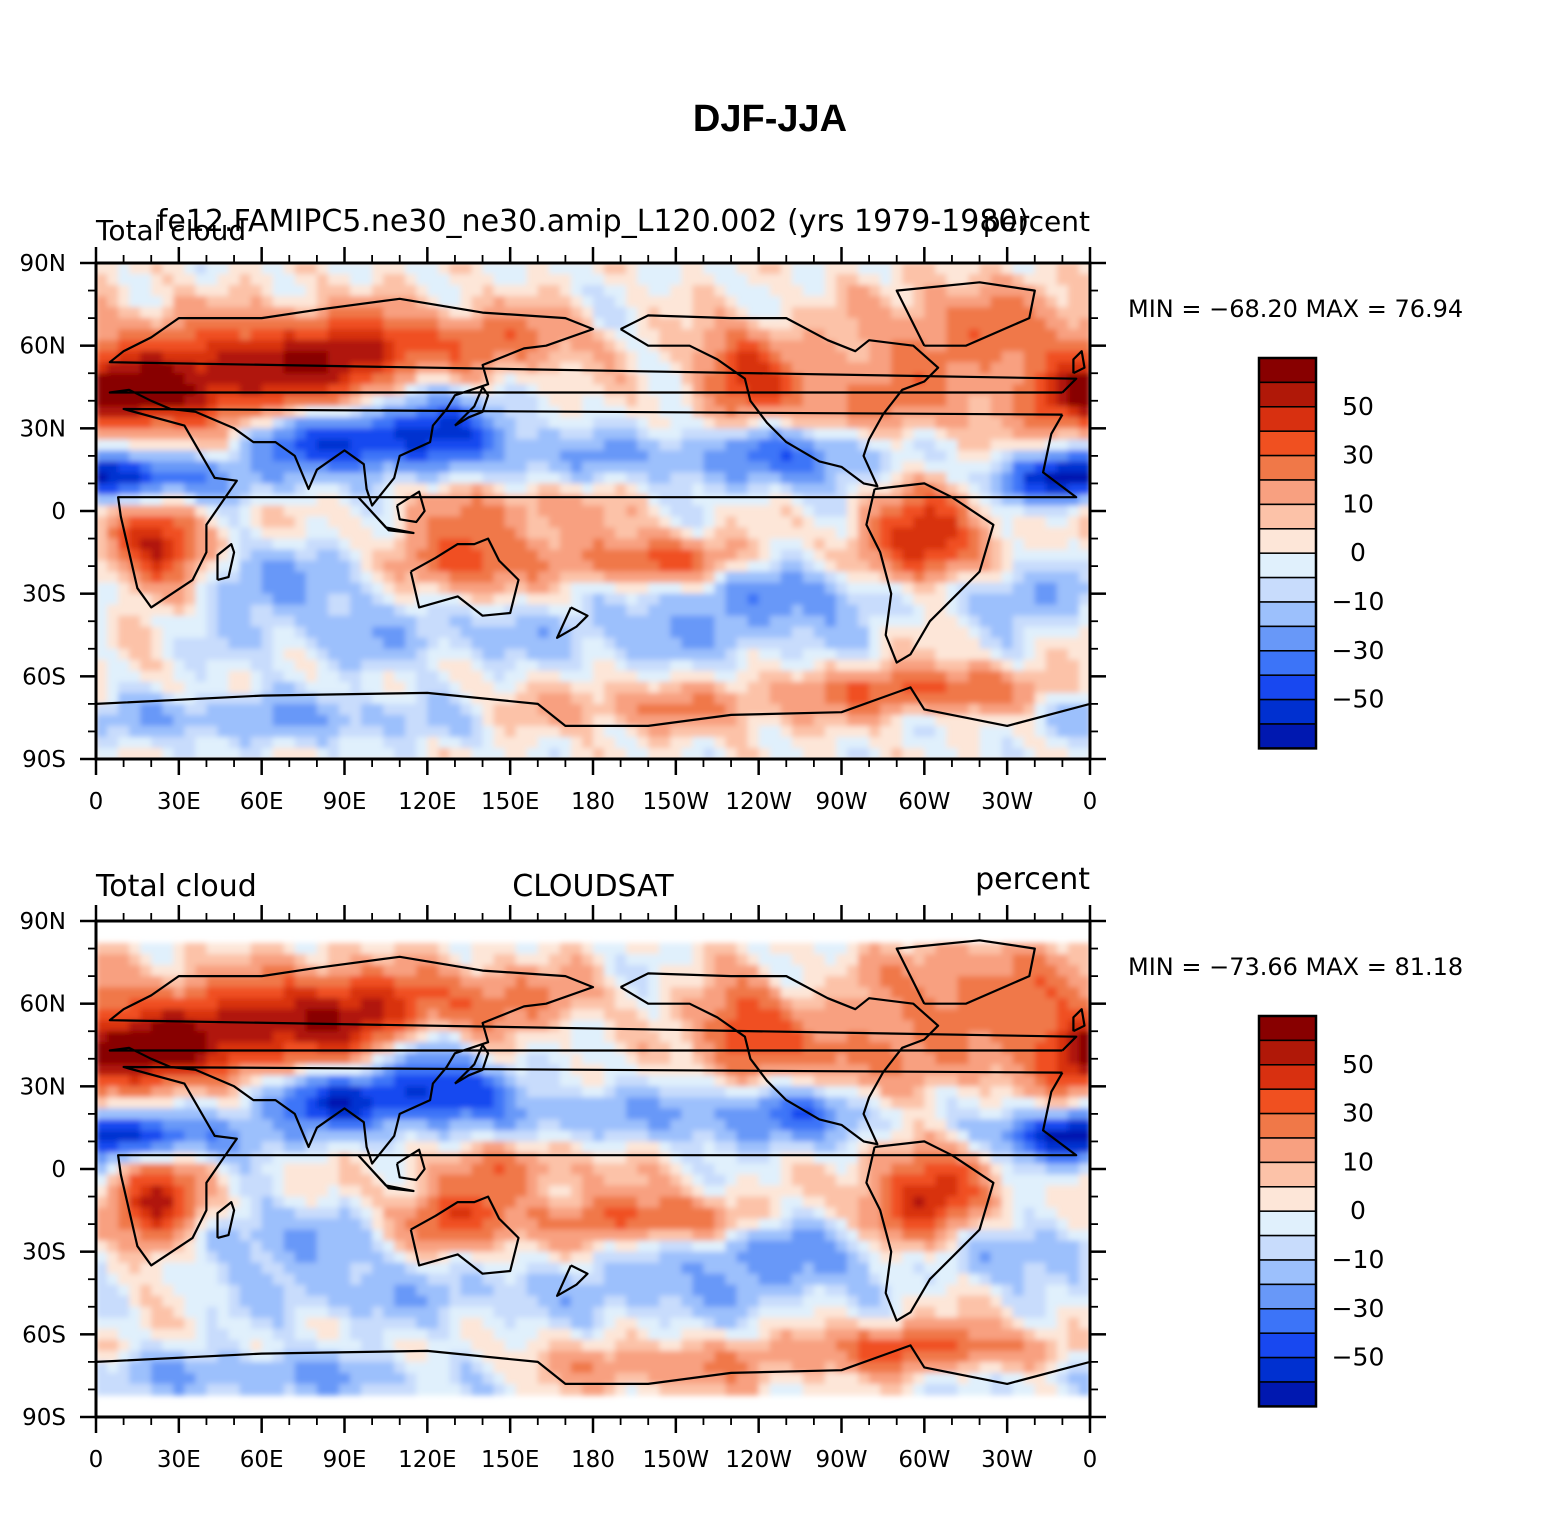 The image size is (1541, 1538). What do you see at coordinates (1287, 736) in the screenshot?
I see `colorbar-box` at bounding box center [1287, 736].